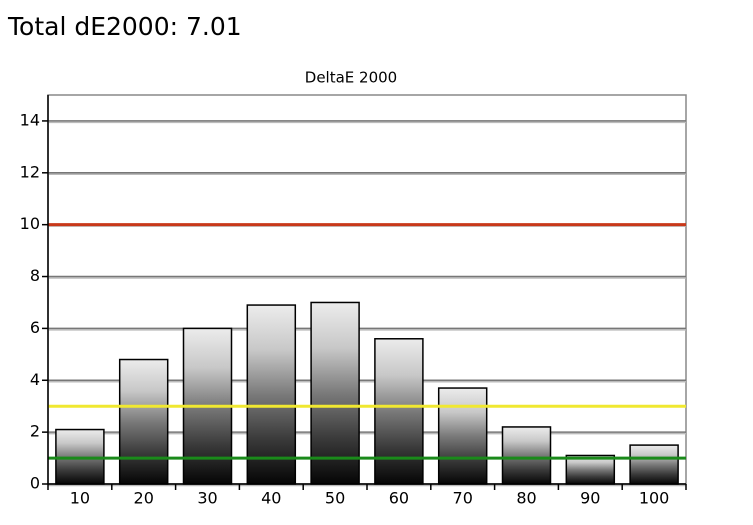 This screenshot has height=525, width=753. What do you see at coordinates (144, 498) in the screenshot?
I see `x-tick-label: 20` at bounding box center [144, 498].